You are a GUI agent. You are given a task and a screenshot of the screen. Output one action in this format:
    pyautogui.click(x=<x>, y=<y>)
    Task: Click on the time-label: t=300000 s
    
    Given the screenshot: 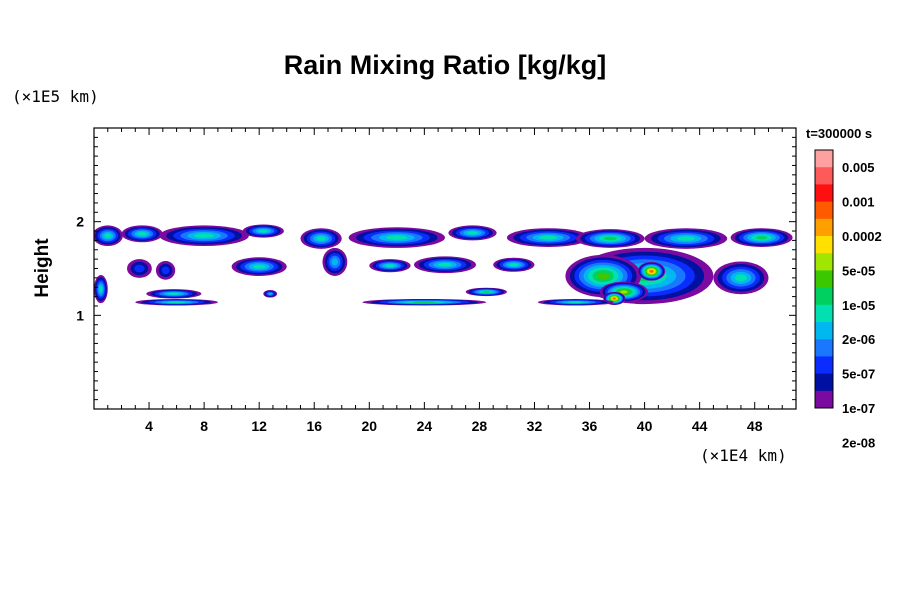 What is the action you would take?
    pyautogui.click(x=839, y=133)
    